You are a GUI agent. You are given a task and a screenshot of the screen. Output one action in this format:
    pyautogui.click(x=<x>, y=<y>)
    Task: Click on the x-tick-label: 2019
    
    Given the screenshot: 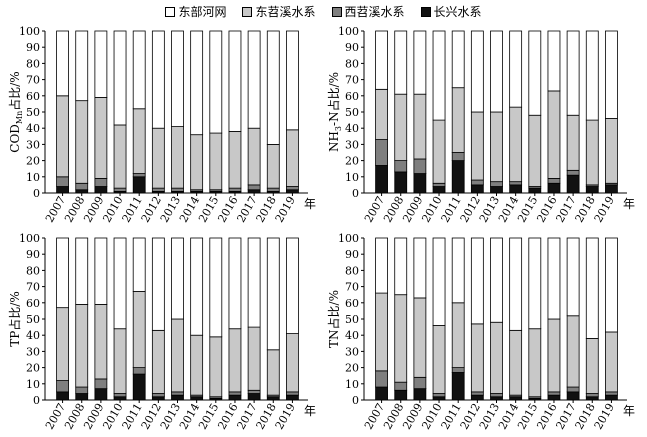 What is the action you would take?
    pyautogui.click(x=285, y=209)
    